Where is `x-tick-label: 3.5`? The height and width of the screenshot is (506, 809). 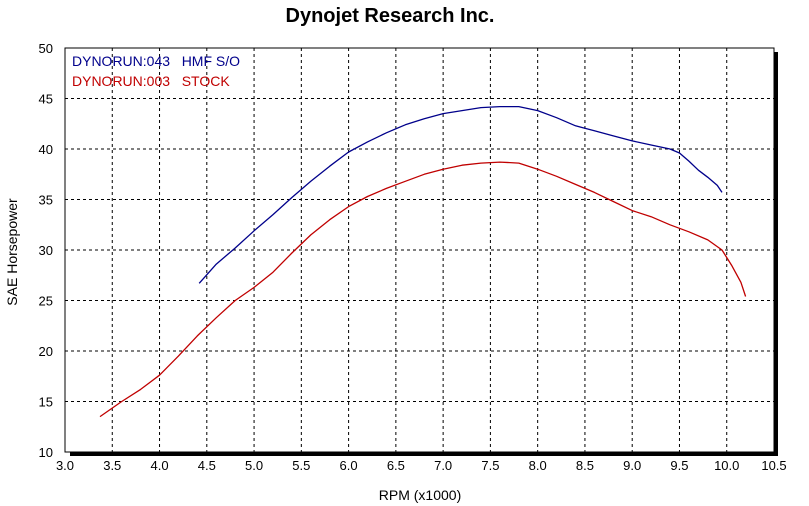 x-tick-label: 3.5 is located at coordinates (112, 465).